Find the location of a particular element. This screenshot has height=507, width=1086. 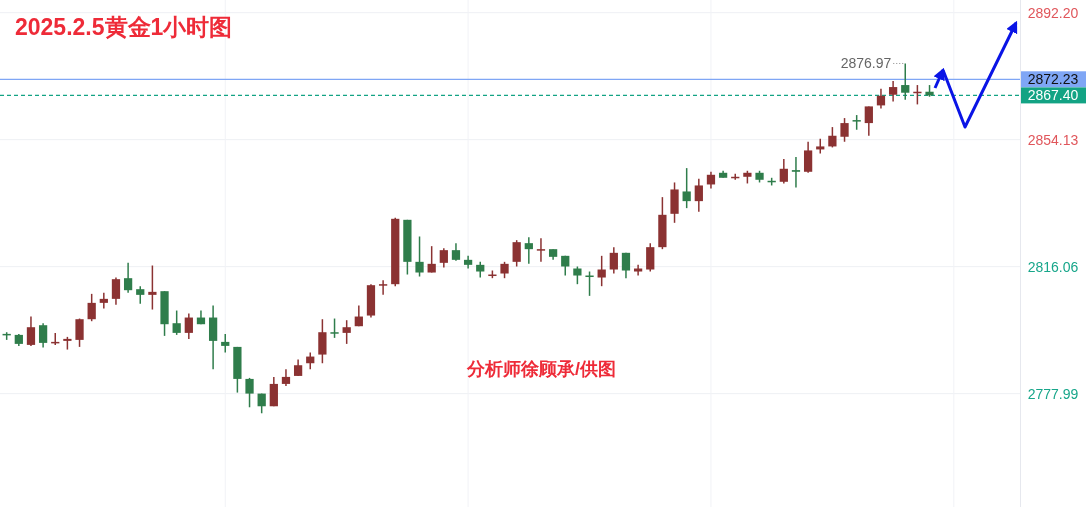

annotation: 2876.97 is located at coordinates (866, 63).